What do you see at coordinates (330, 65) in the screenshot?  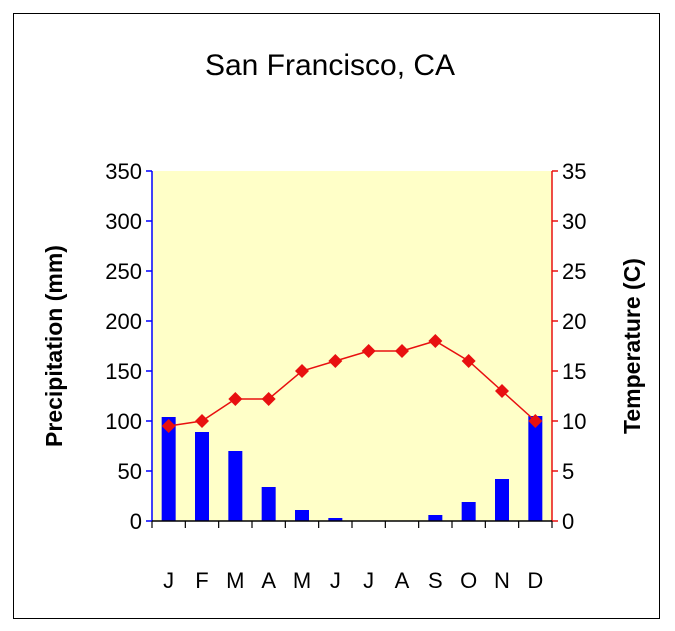 I see `chart-title: San Francisco, CA` at bounding box center [330, 65].